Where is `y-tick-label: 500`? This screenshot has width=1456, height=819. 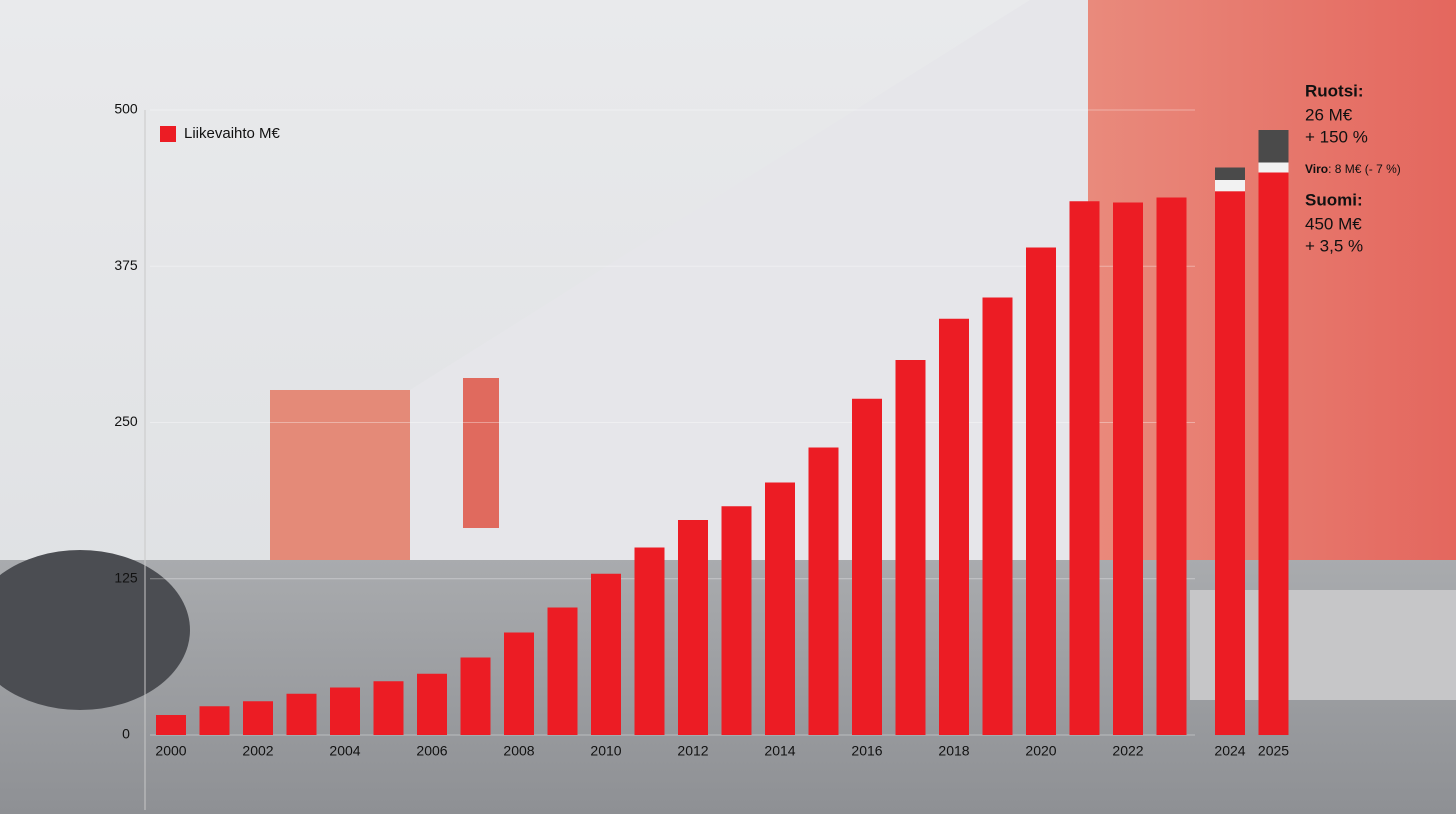 y-tick-label: 500 is located at coordinates (126, 109).